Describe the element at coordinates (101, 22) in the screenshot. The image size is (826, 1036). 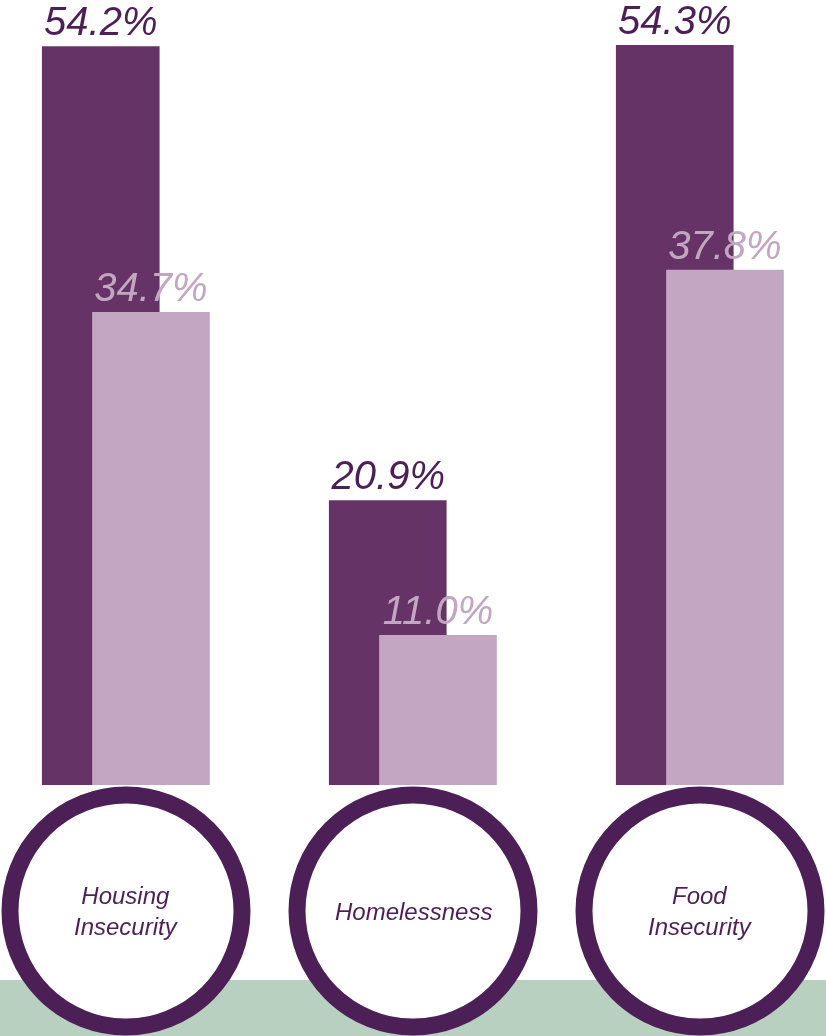
I see `data-label: 54.2%` at that location.